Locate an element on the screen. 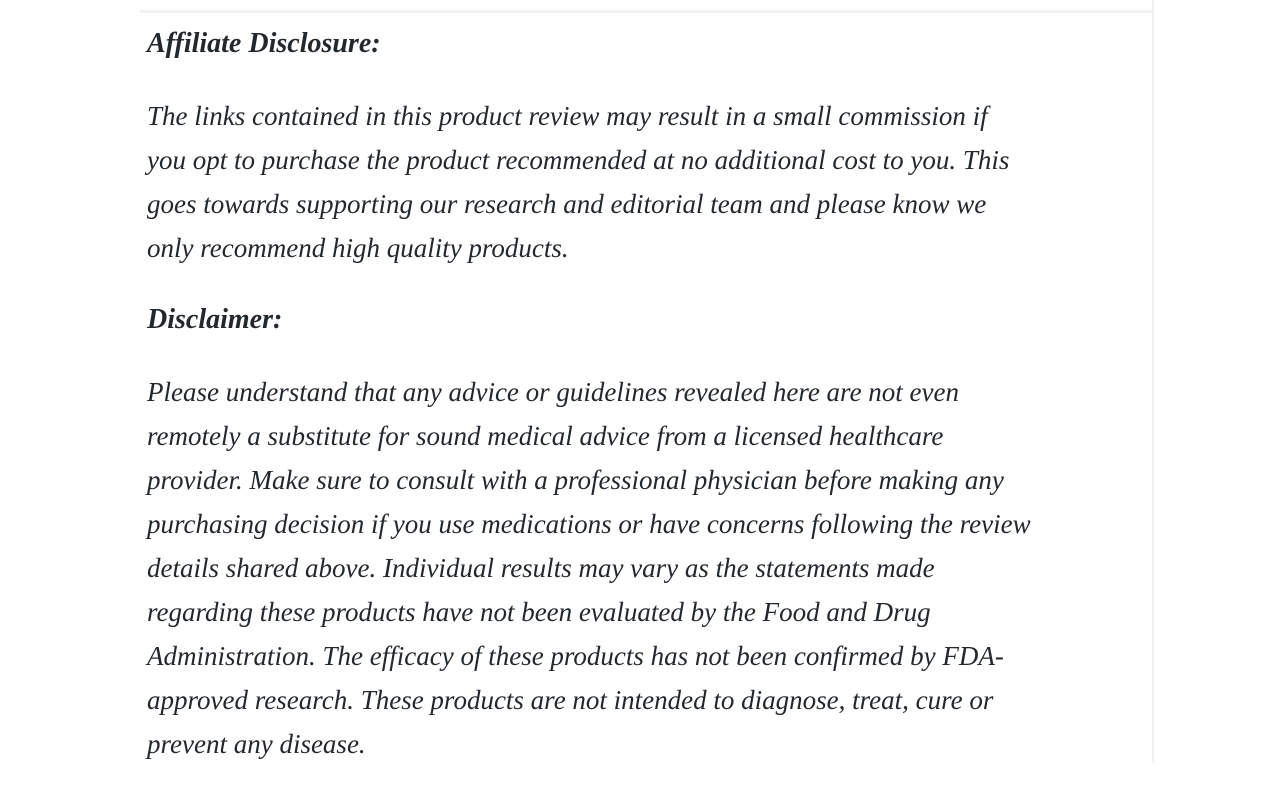 The height and width of the screenshot is (794, 1280). content-right-divider is located at coordinates (1153, 381).